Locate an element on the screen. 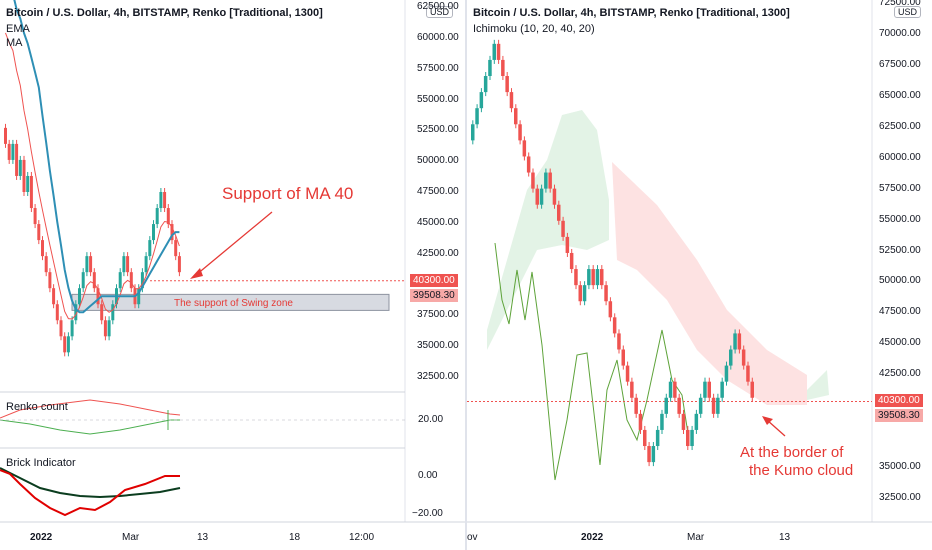 This screenshot has height=550, width=932. left-time-1200: 12:00 is located at coordinates (362, 537).